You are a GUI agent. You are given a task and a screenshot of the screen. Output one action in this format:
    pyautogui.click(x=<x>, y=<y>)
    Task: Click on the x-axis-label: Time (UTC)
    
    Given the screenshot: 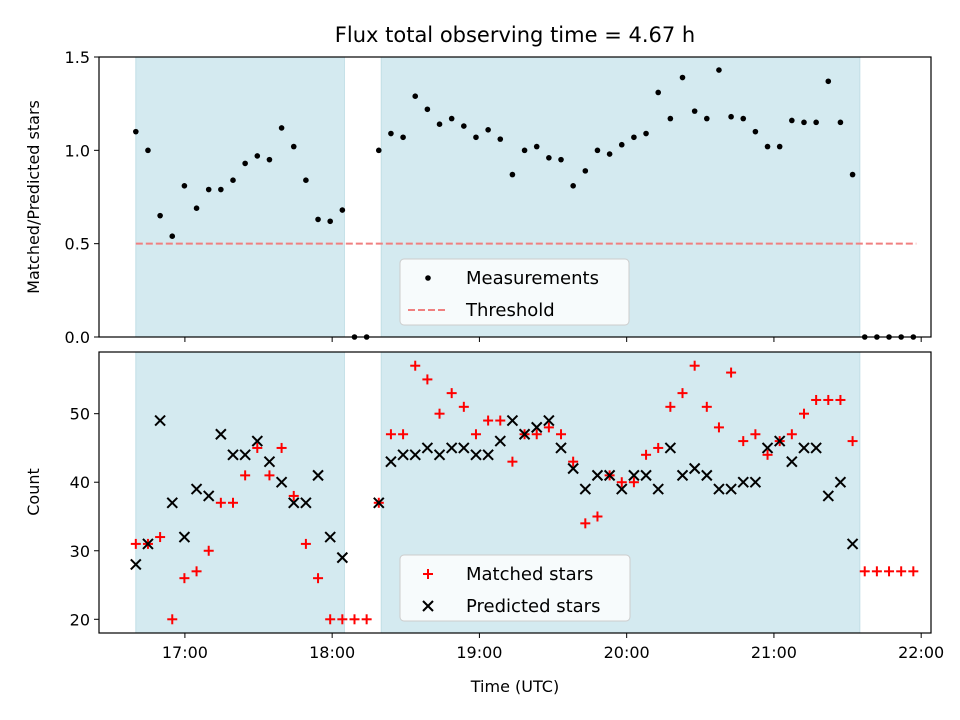 What is the action you would take?
    pyautogui.click(x=514, y=686)
    